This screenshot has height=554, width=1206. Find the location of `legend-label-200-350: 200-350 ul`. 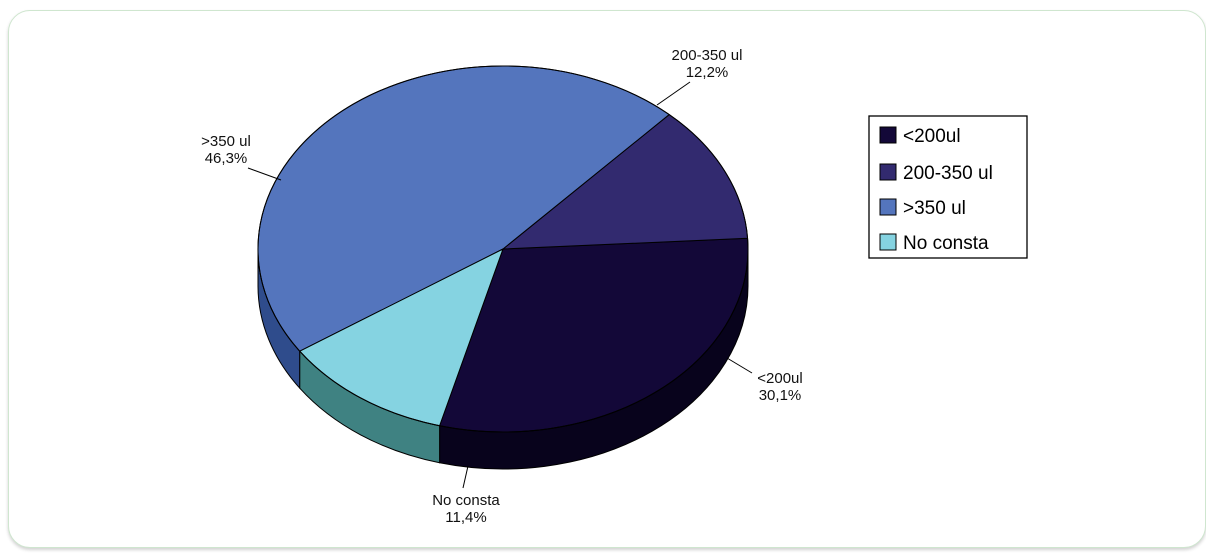

legend-label-200-350: 200-350 ul is located at coordinates (948, 173).